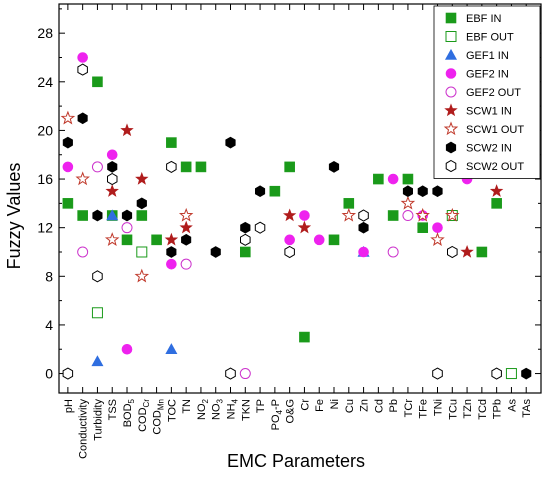 This screenshot has height=481, width=550. Describe the element at coordinates (113, 409) in the screenshot. I see `x-tick-label: TSS` at that location.